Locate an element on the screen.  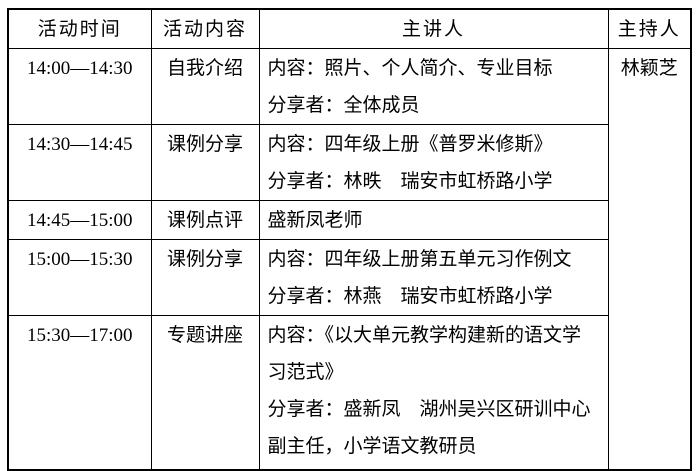
table-row: 14:45—15:00 课例点评 盛新凤老师 is located at coordinates (349, 220).